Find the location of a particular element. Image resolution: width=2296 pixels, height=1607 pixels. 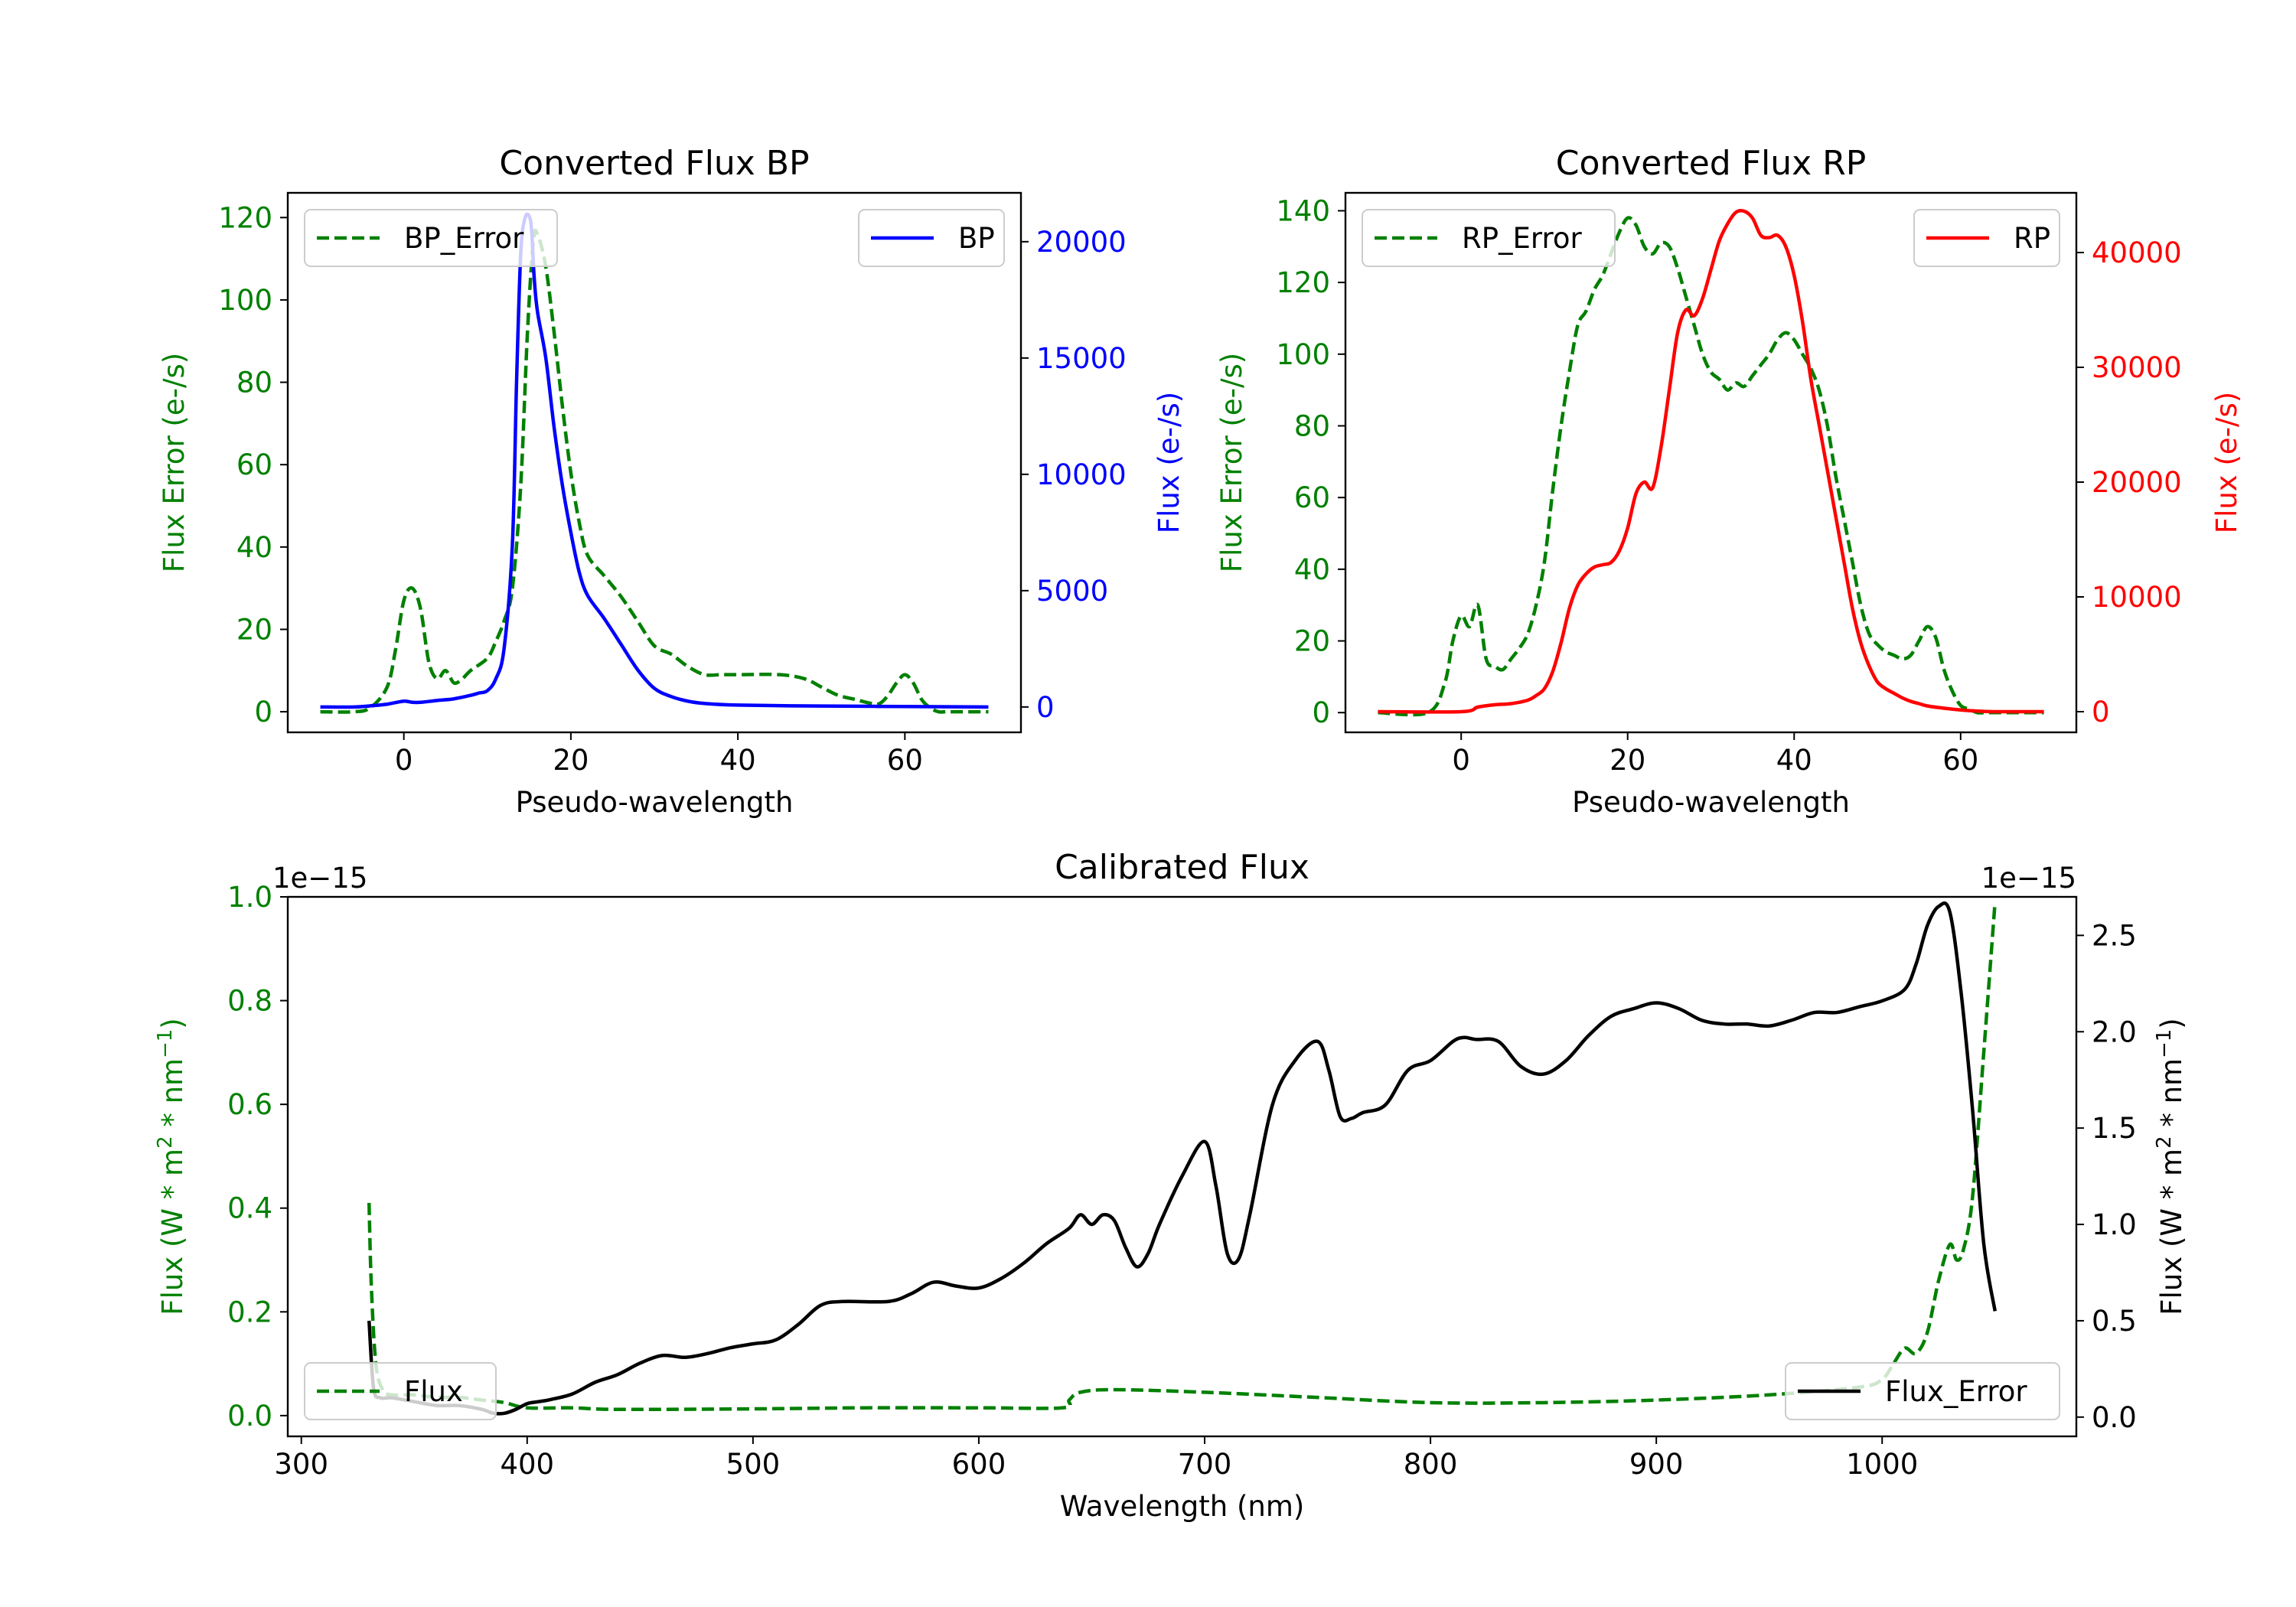

legend-left: Flux is located at coordinates (400, 1391).